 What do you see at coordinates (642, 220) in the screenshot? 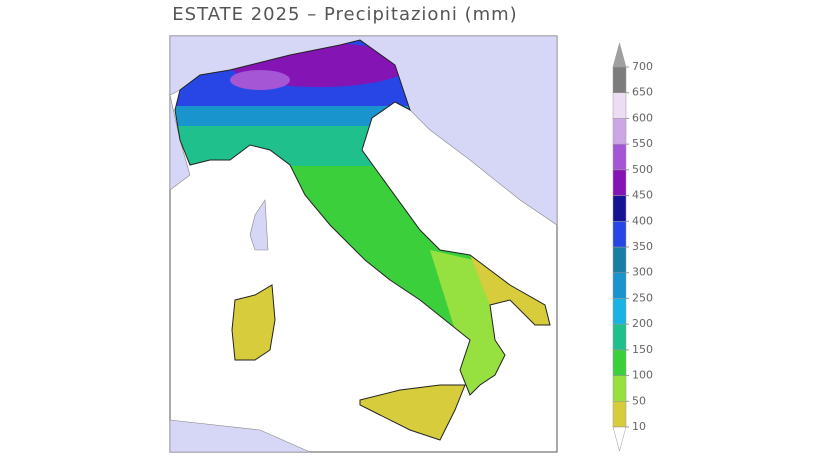
I see `colorbar-tick-label: 400` at bounding box center [642, 220].